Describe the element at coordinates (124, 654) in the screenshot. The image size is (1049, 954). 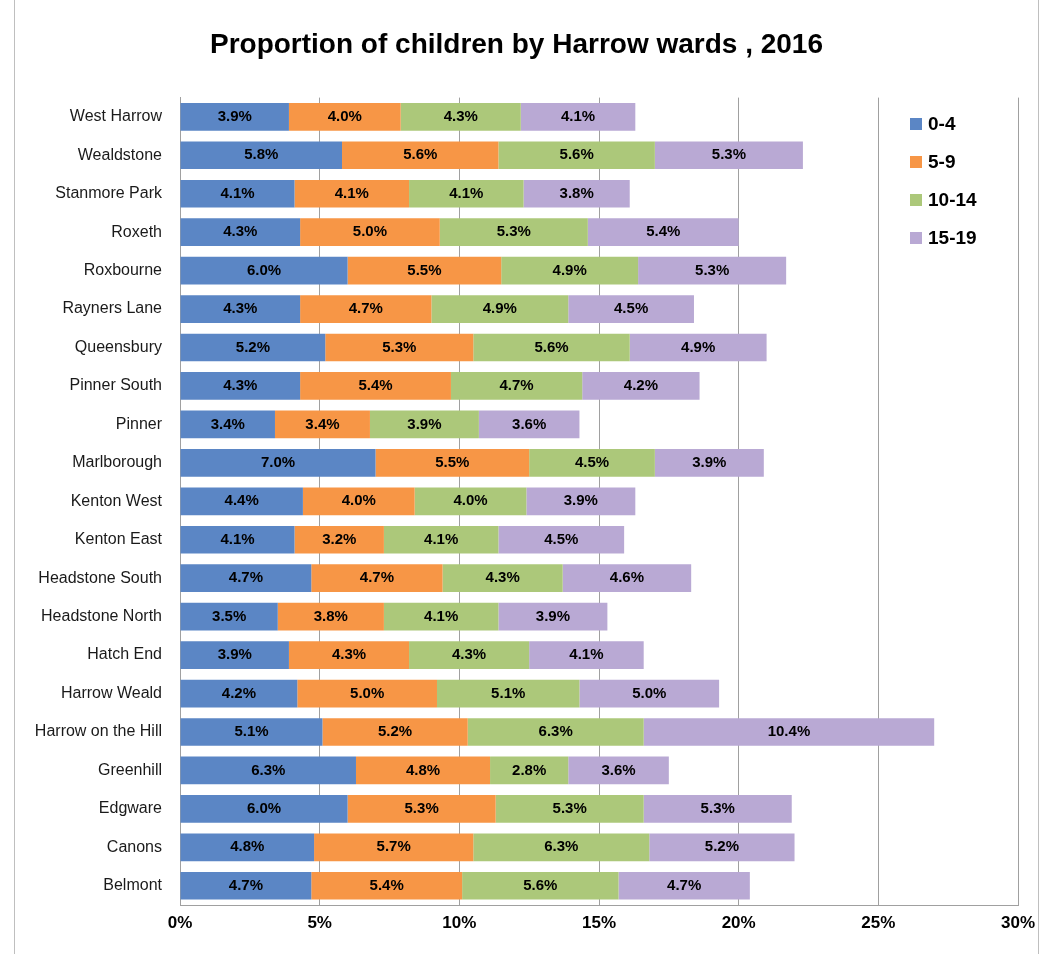
I see `y-tick-label: Hatch End` at that location.